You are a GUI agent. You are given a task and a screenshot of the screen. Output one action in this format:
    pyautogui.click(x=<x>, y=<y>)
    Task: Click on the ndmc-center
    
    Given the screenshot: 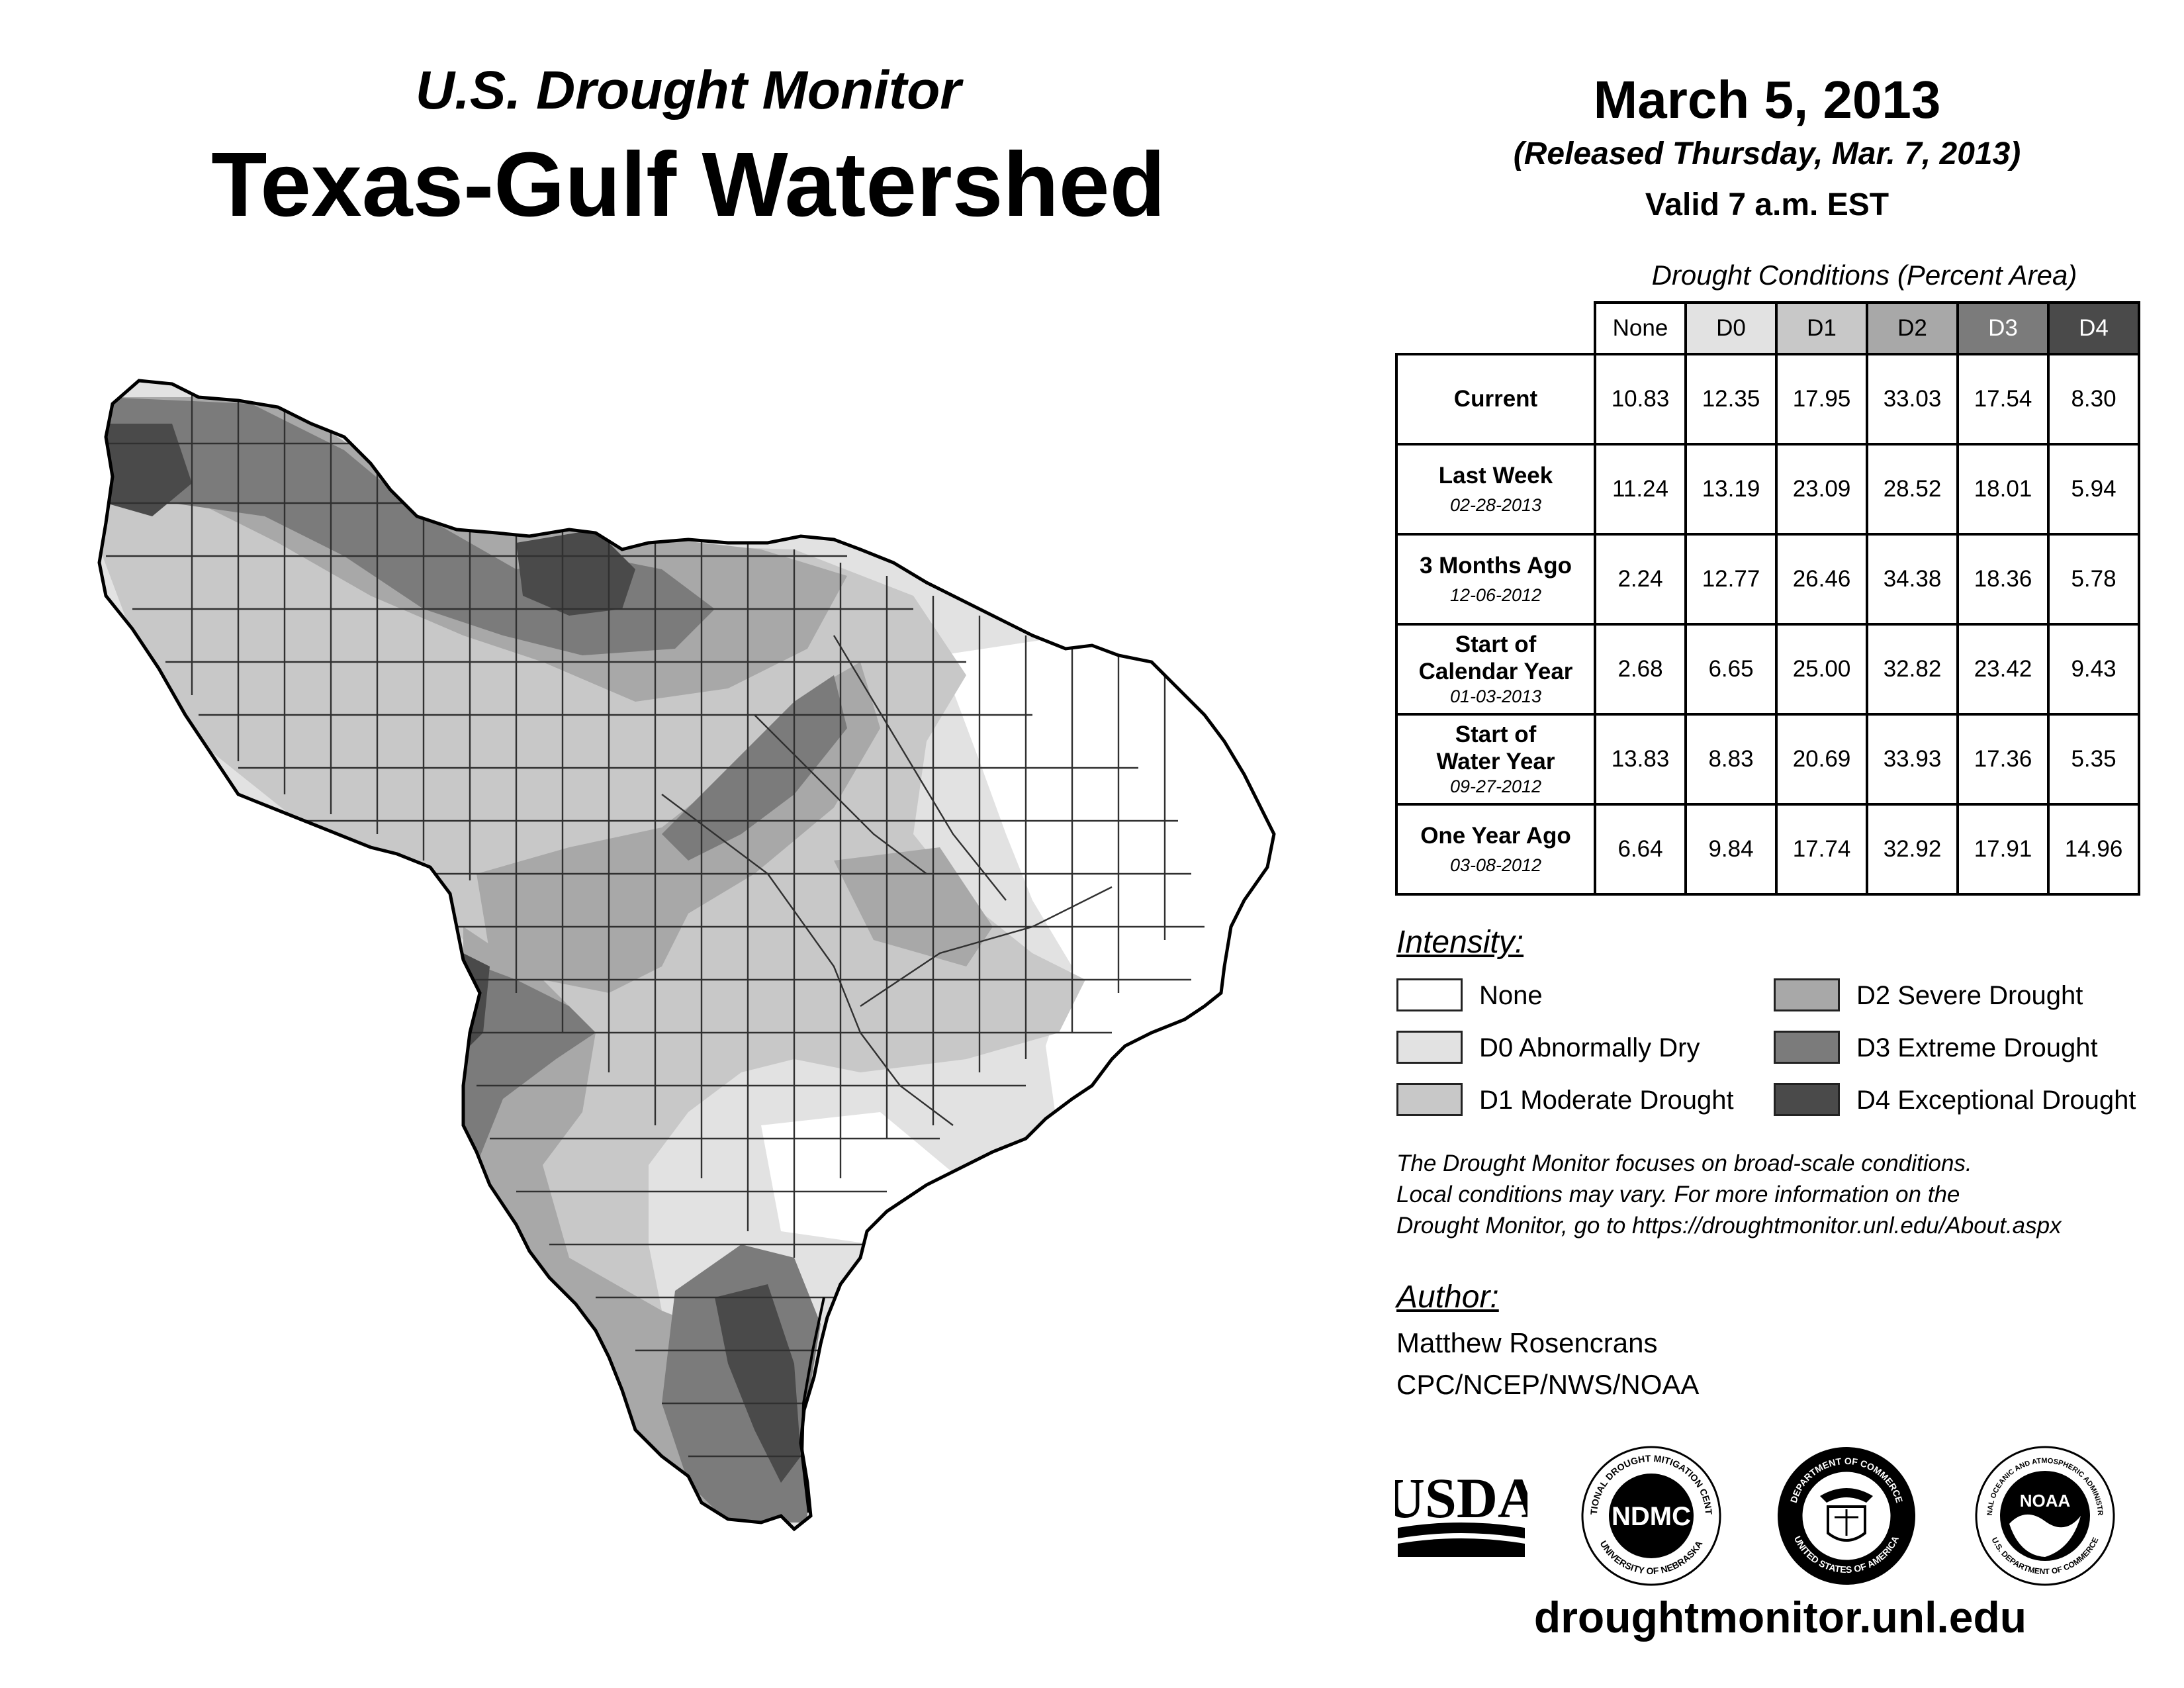 What is the action you would take?
    pyautogui.click(x=1652, y=1516)
    